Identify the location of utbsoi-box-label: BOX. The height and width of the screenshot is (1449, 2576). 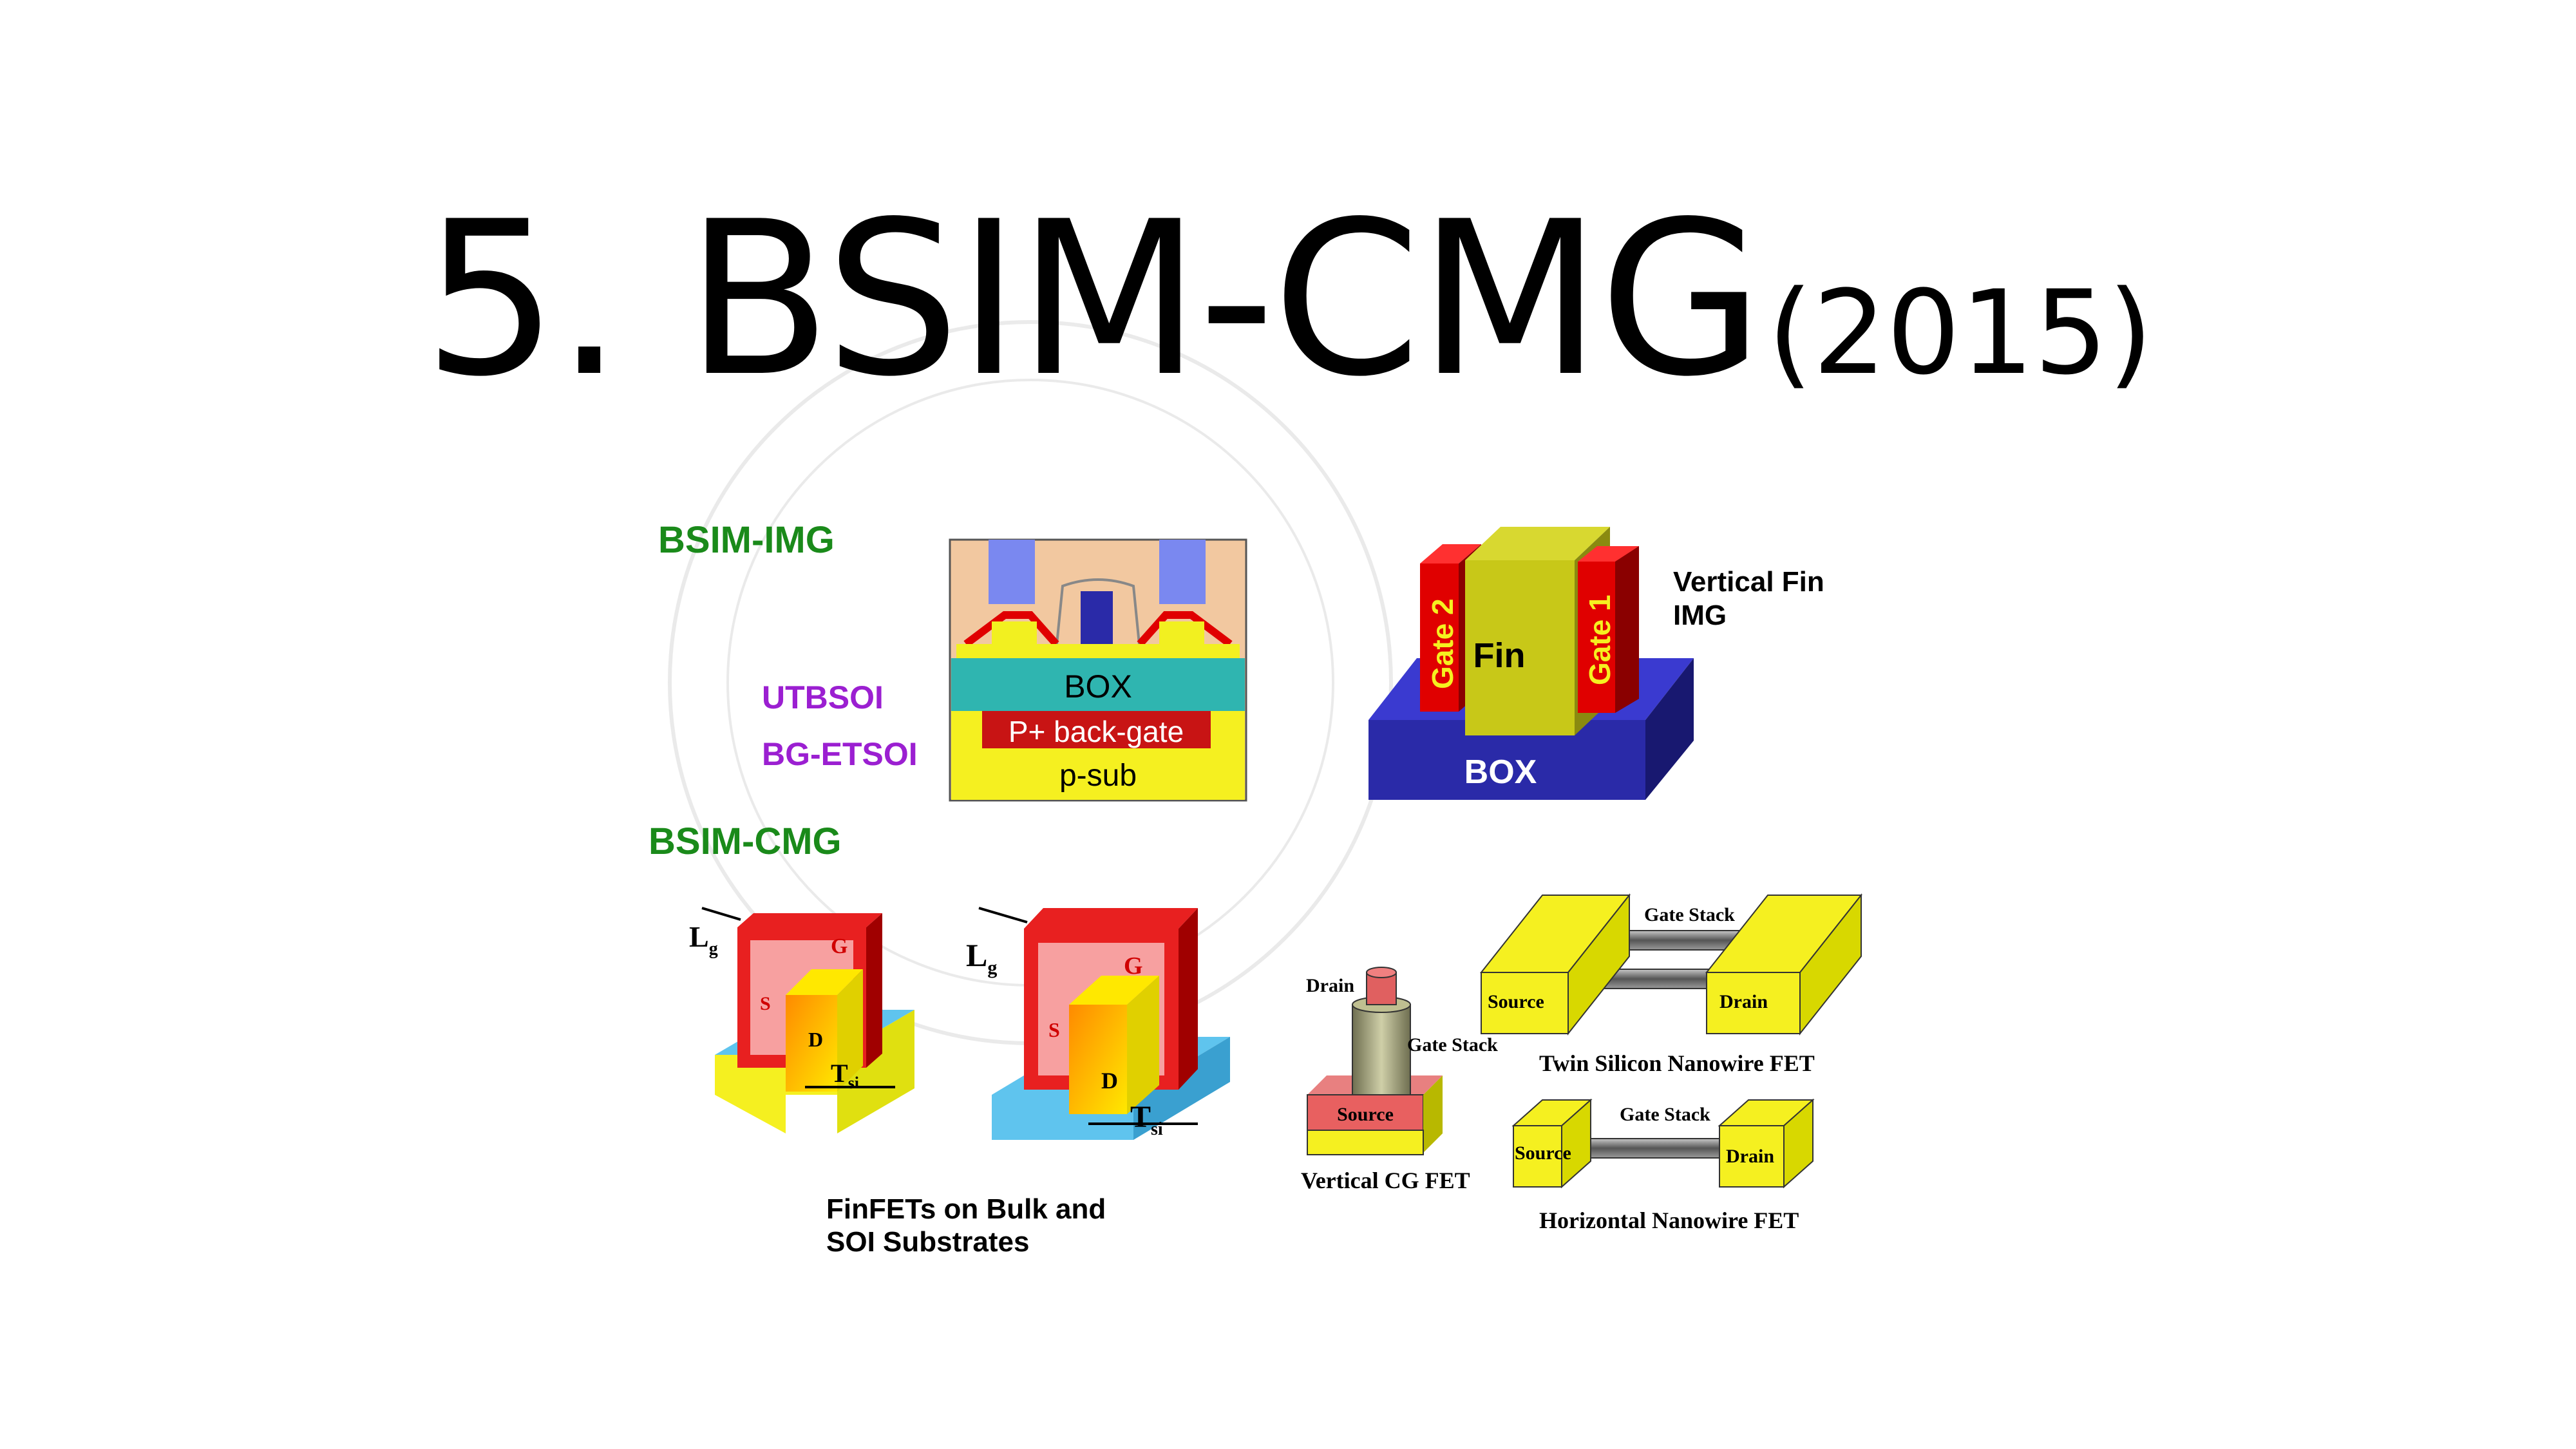
(1098, 686).